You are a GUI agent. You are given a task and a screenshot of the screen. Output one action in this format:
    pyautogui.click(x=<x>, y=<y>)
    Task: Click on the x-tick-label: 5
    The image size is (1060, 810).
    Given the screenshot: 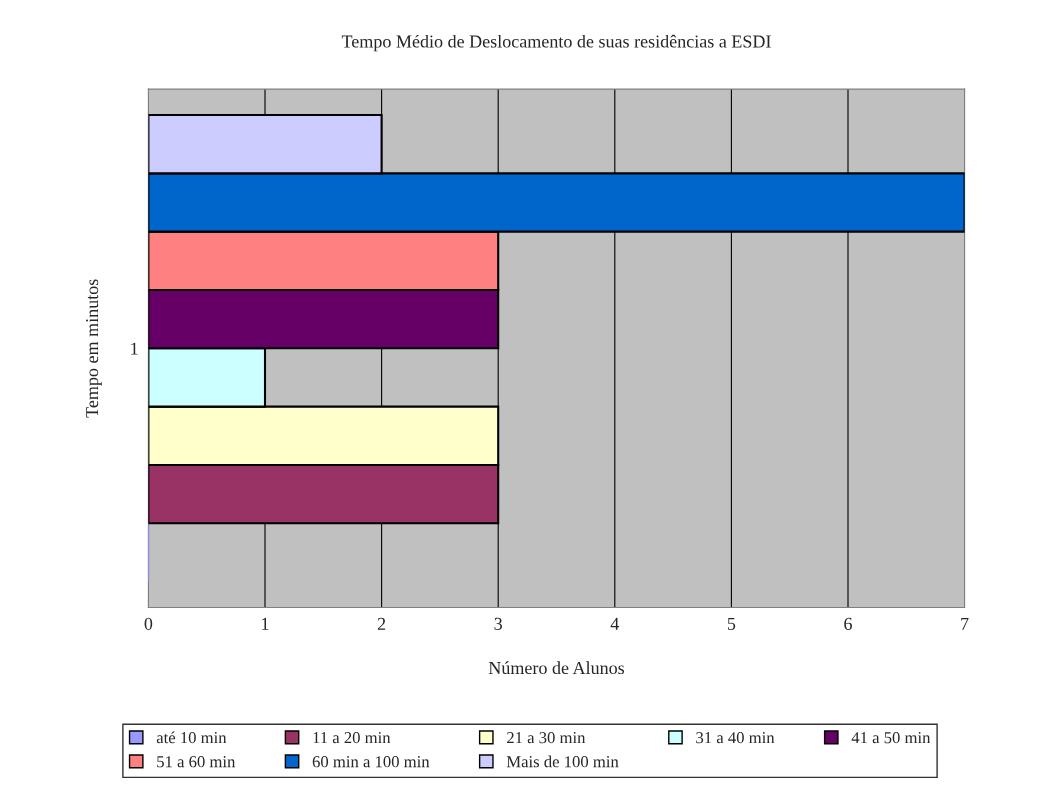 What is the action you would take?
    pyautogui.click(x=731, y=623)
    